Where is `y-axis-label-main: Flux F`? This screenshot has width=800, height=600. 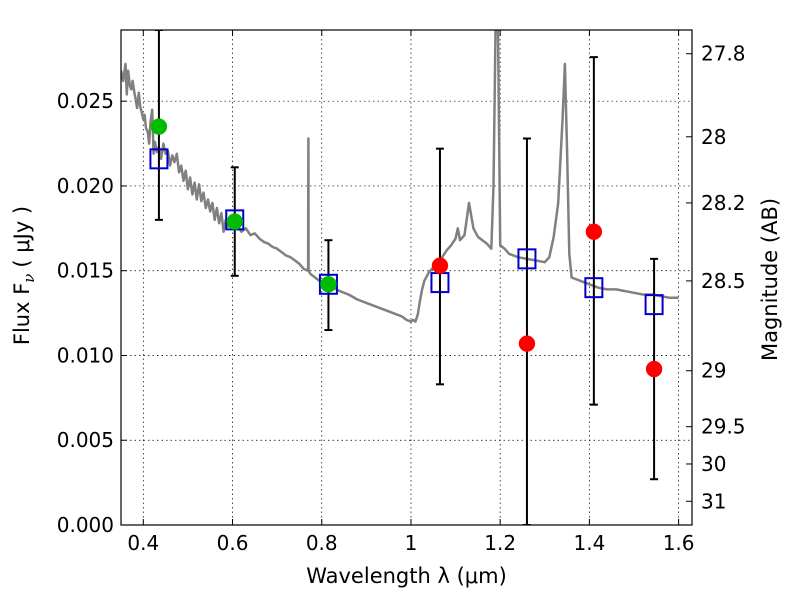 y-axis-label-main: Flux F is located at coordinates (22, 314).